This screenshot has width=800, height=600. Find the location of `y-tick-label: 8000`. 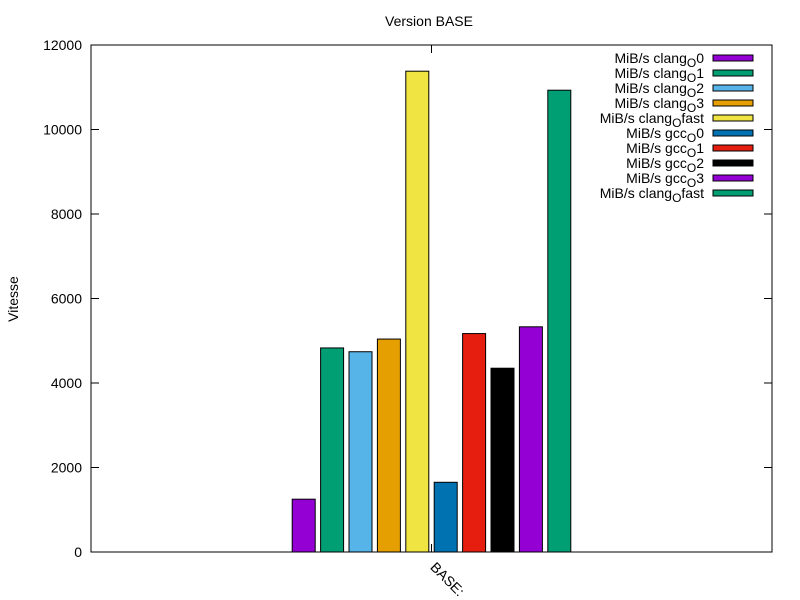

y-tick-label: 8000 is located at coordinates (66, 214).